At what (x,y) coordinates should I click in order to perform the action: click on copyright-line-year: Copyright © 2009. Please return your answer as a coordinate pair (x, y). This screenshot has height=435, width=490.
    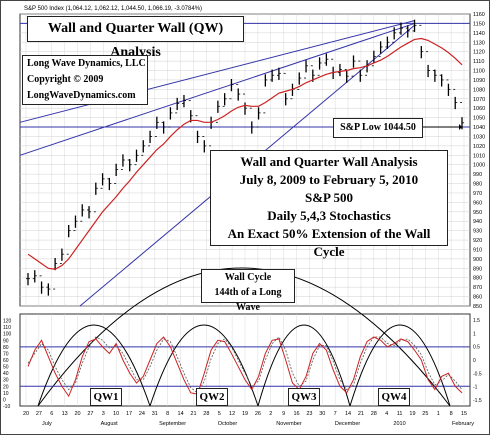
    Looking at the image, I should click on (65, 79).